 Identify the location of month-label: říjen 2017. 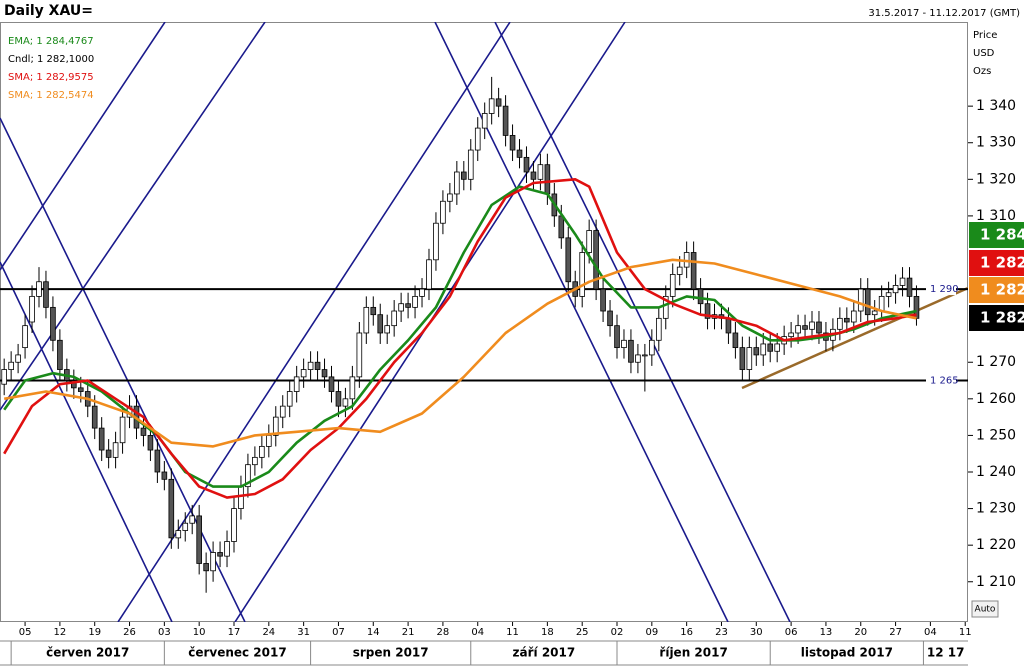
(693, 653).